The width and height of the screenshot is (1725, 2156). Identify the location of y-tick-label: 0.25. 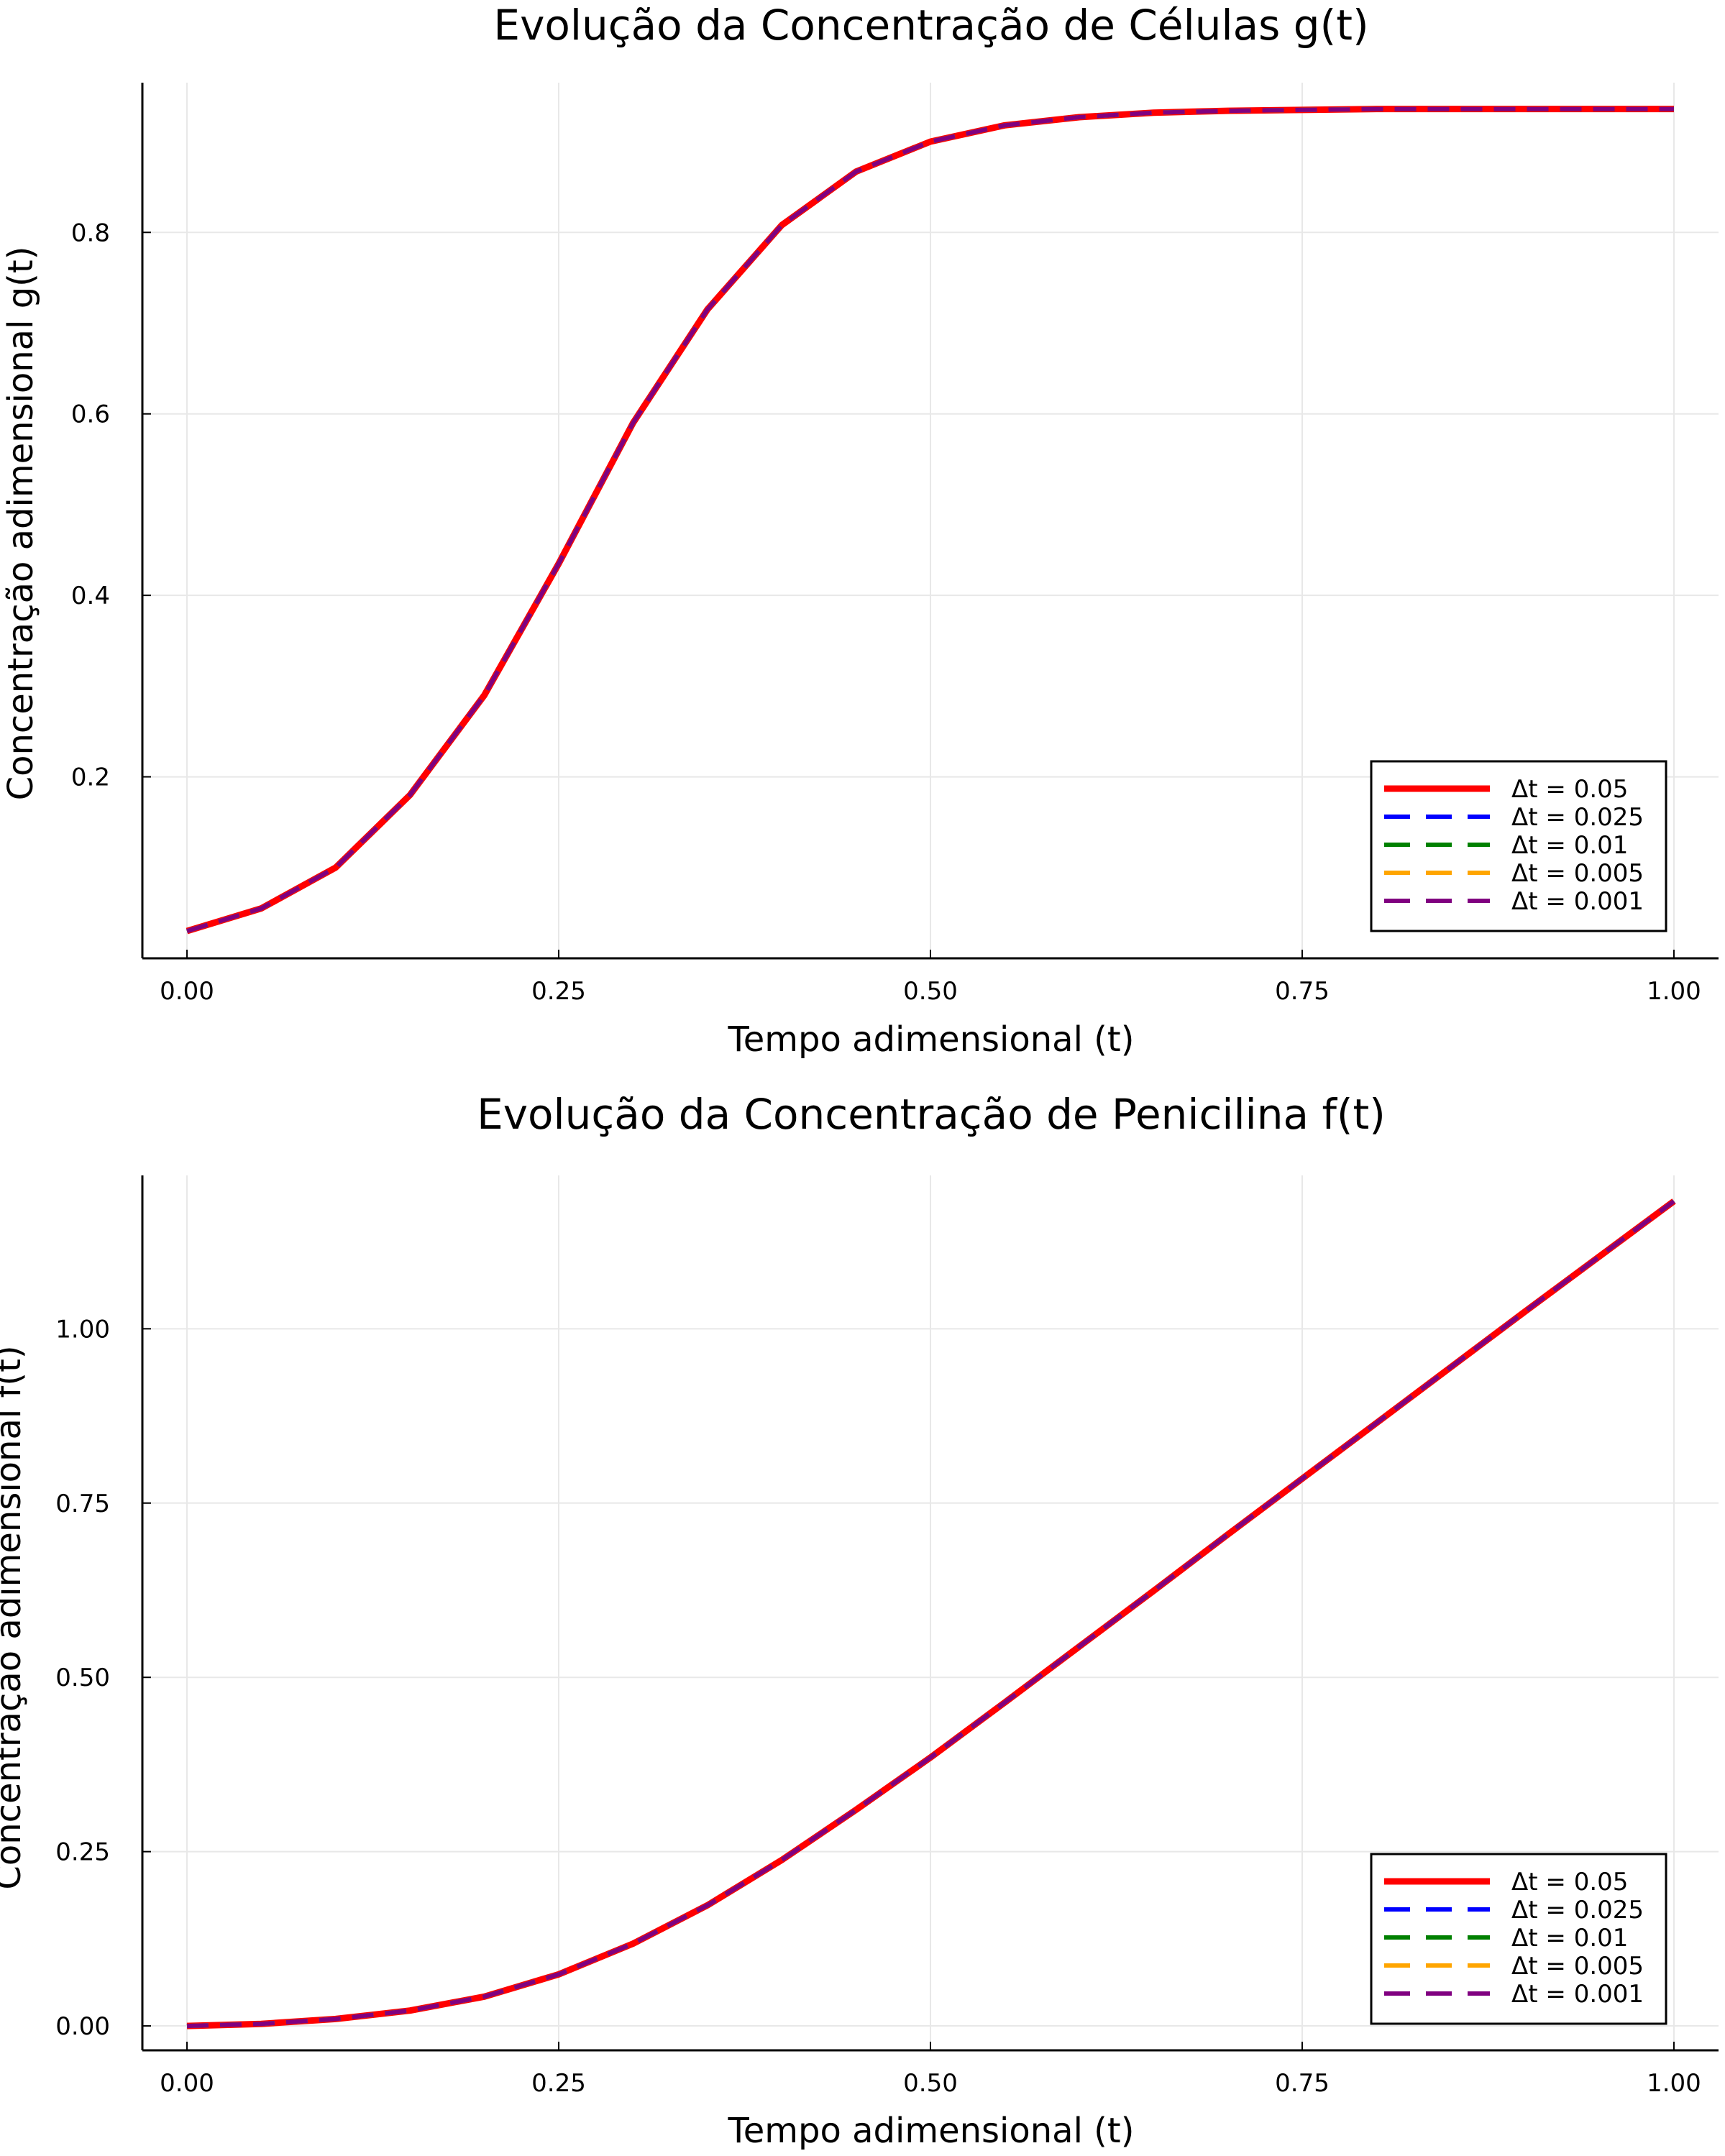
(82, 1852).